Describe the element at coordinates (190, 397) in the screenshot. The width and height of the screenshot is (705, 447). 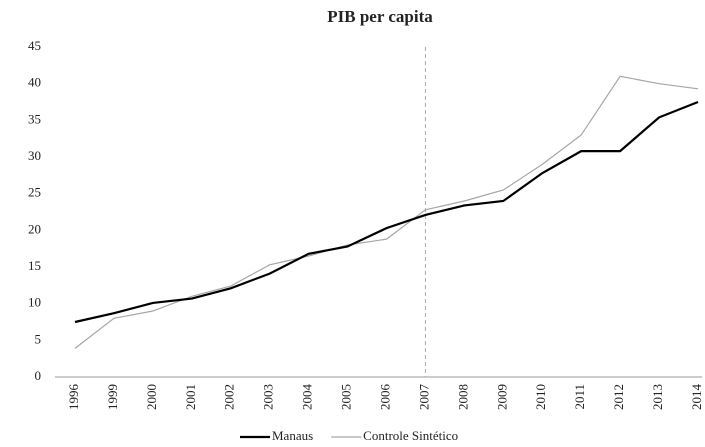
I see `x-tick-label: 2001` at that location.